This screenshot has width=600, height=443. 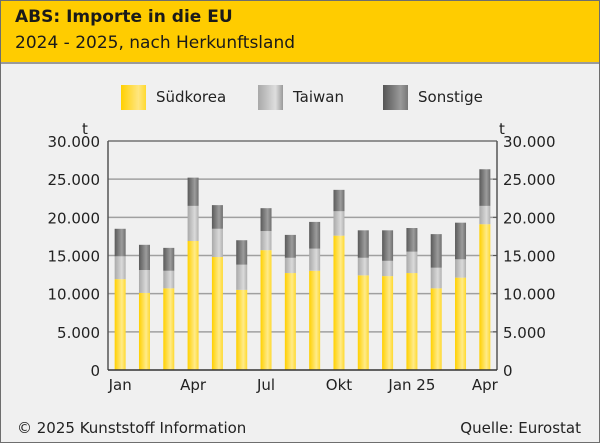 What do you see at coordinates (265, 385) in the screenshot?
I see `x-tick-label: Jul` at bounding box center [265, 385].